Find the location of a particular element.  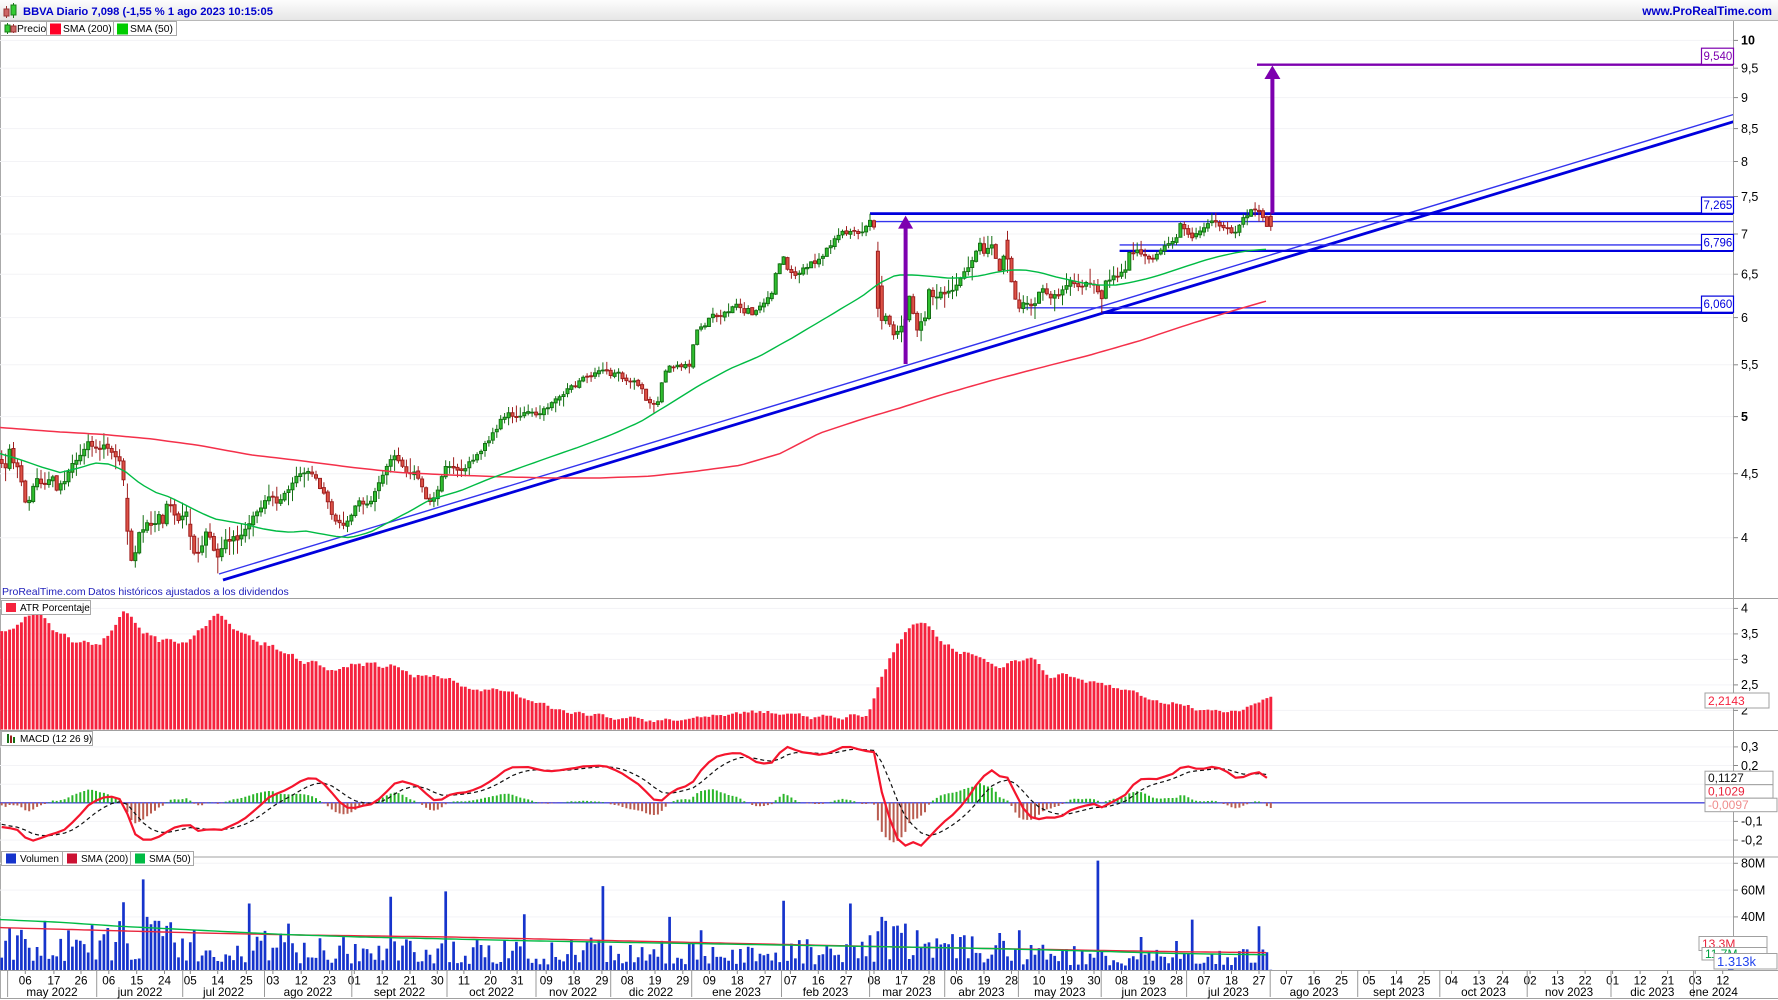

svg-text: nov 2023 is located at coordinates (1569, 992).